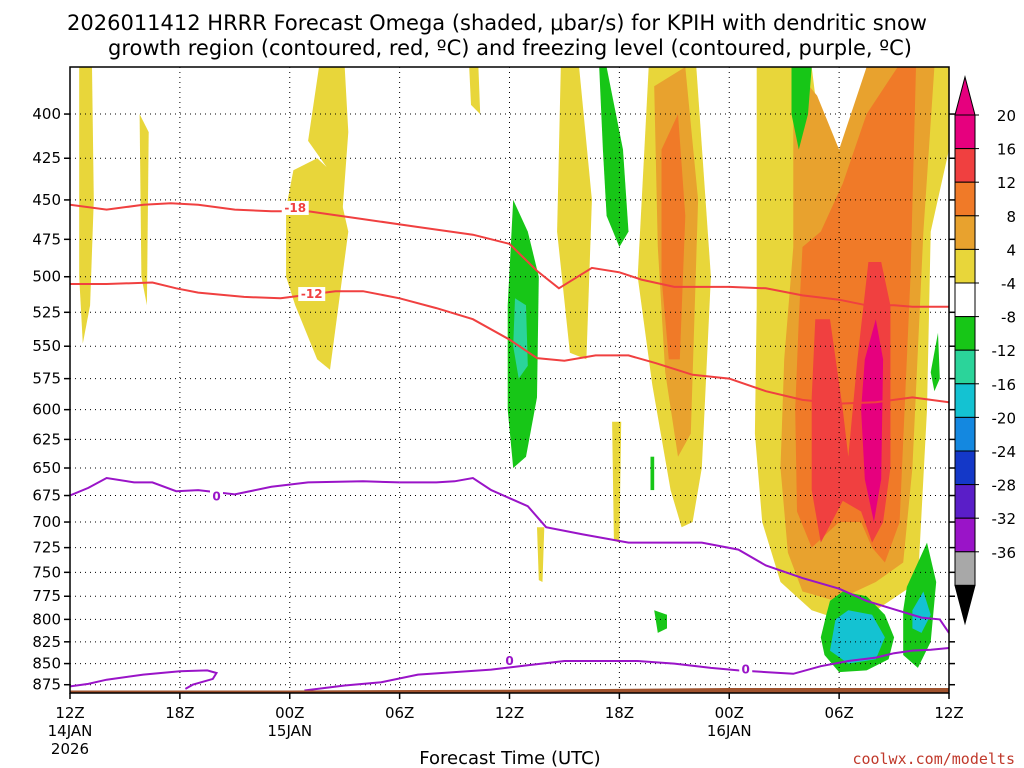 The height and width of the screenshot is (768, 1024). I want to click on y-tick-label-700: 700, so click(46, 522).